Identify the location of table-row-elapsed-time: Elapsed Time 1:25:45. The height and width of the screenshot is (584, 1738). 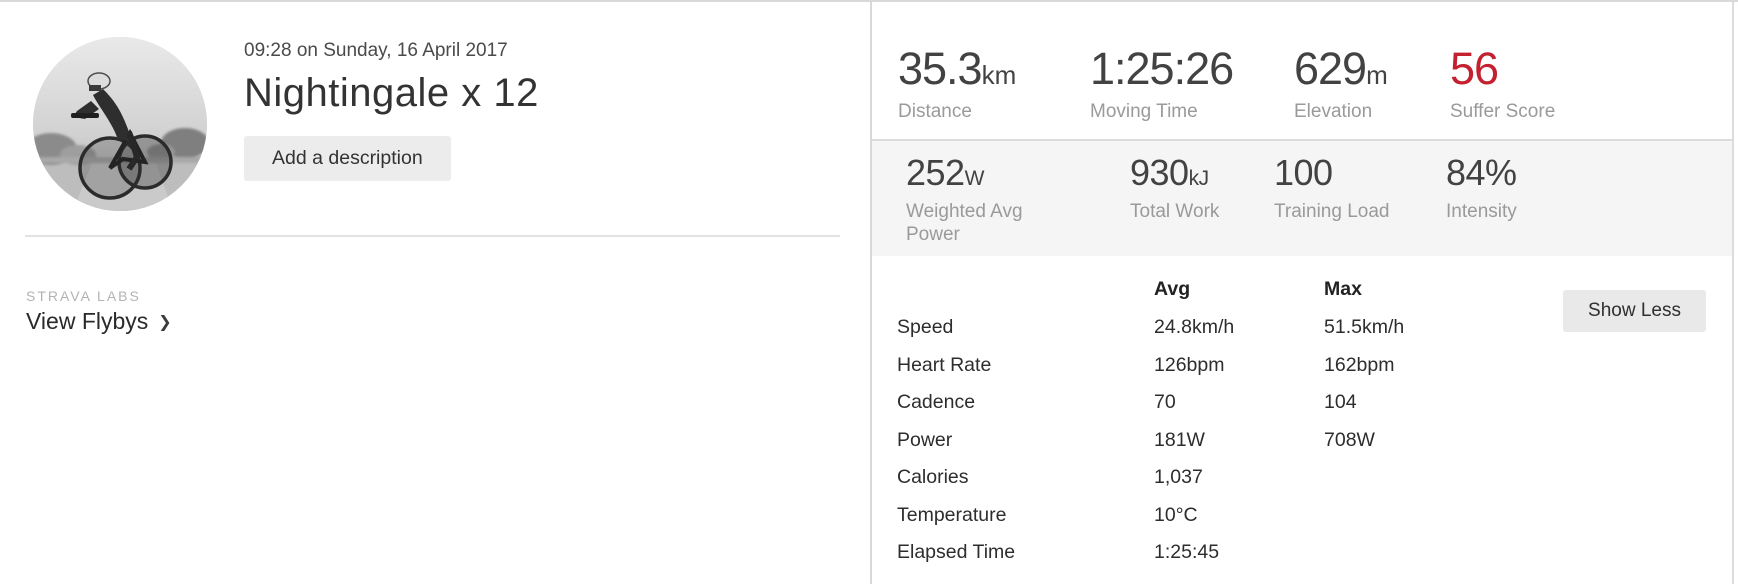
(1210, 553).